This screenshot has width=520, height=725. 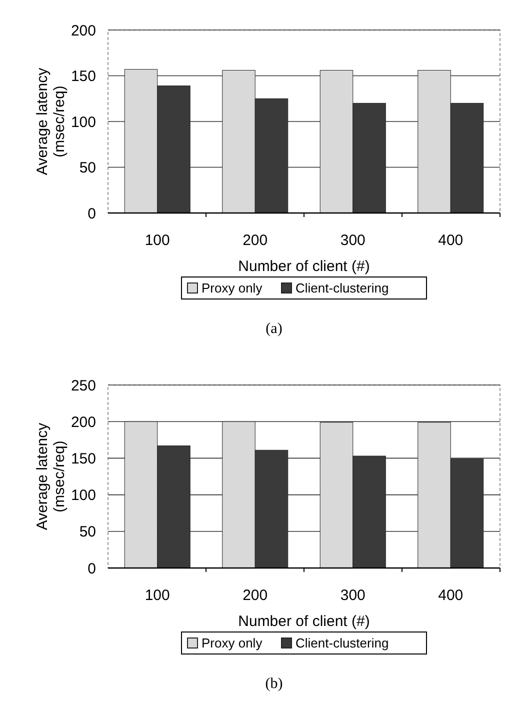 What do you see at coordinates (274, 684) in the screenshot?
I see `text: (b)` at bounding box center [274, 684].